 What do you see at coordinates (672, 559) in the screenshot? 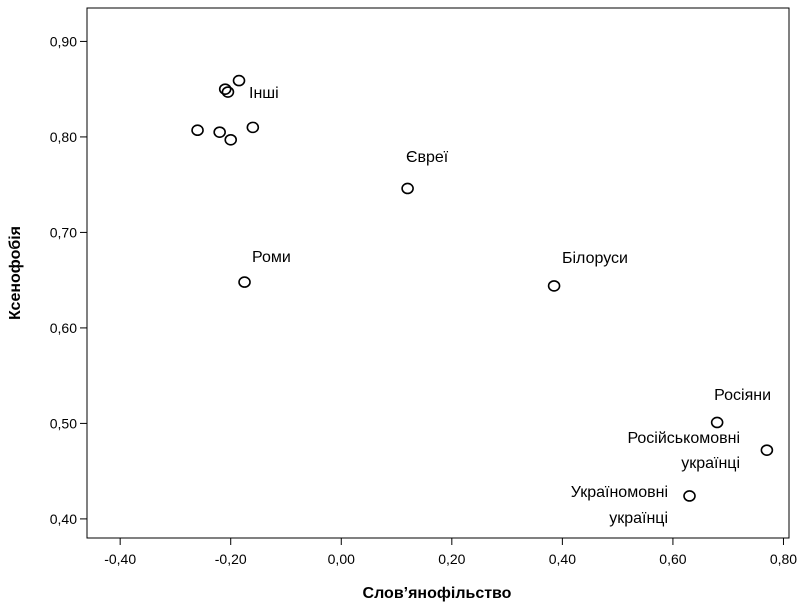
I see `x-tick-label: 0,60` at bounding box center [672, 559].